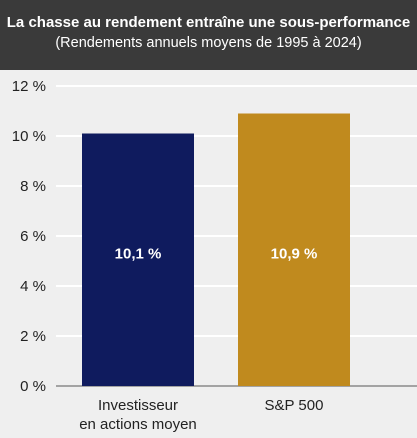 The image size is (417, 438). Describe the element at coordinates (33, 336) in the screenshot. I see `y-tick-label: 2 %` at that location.